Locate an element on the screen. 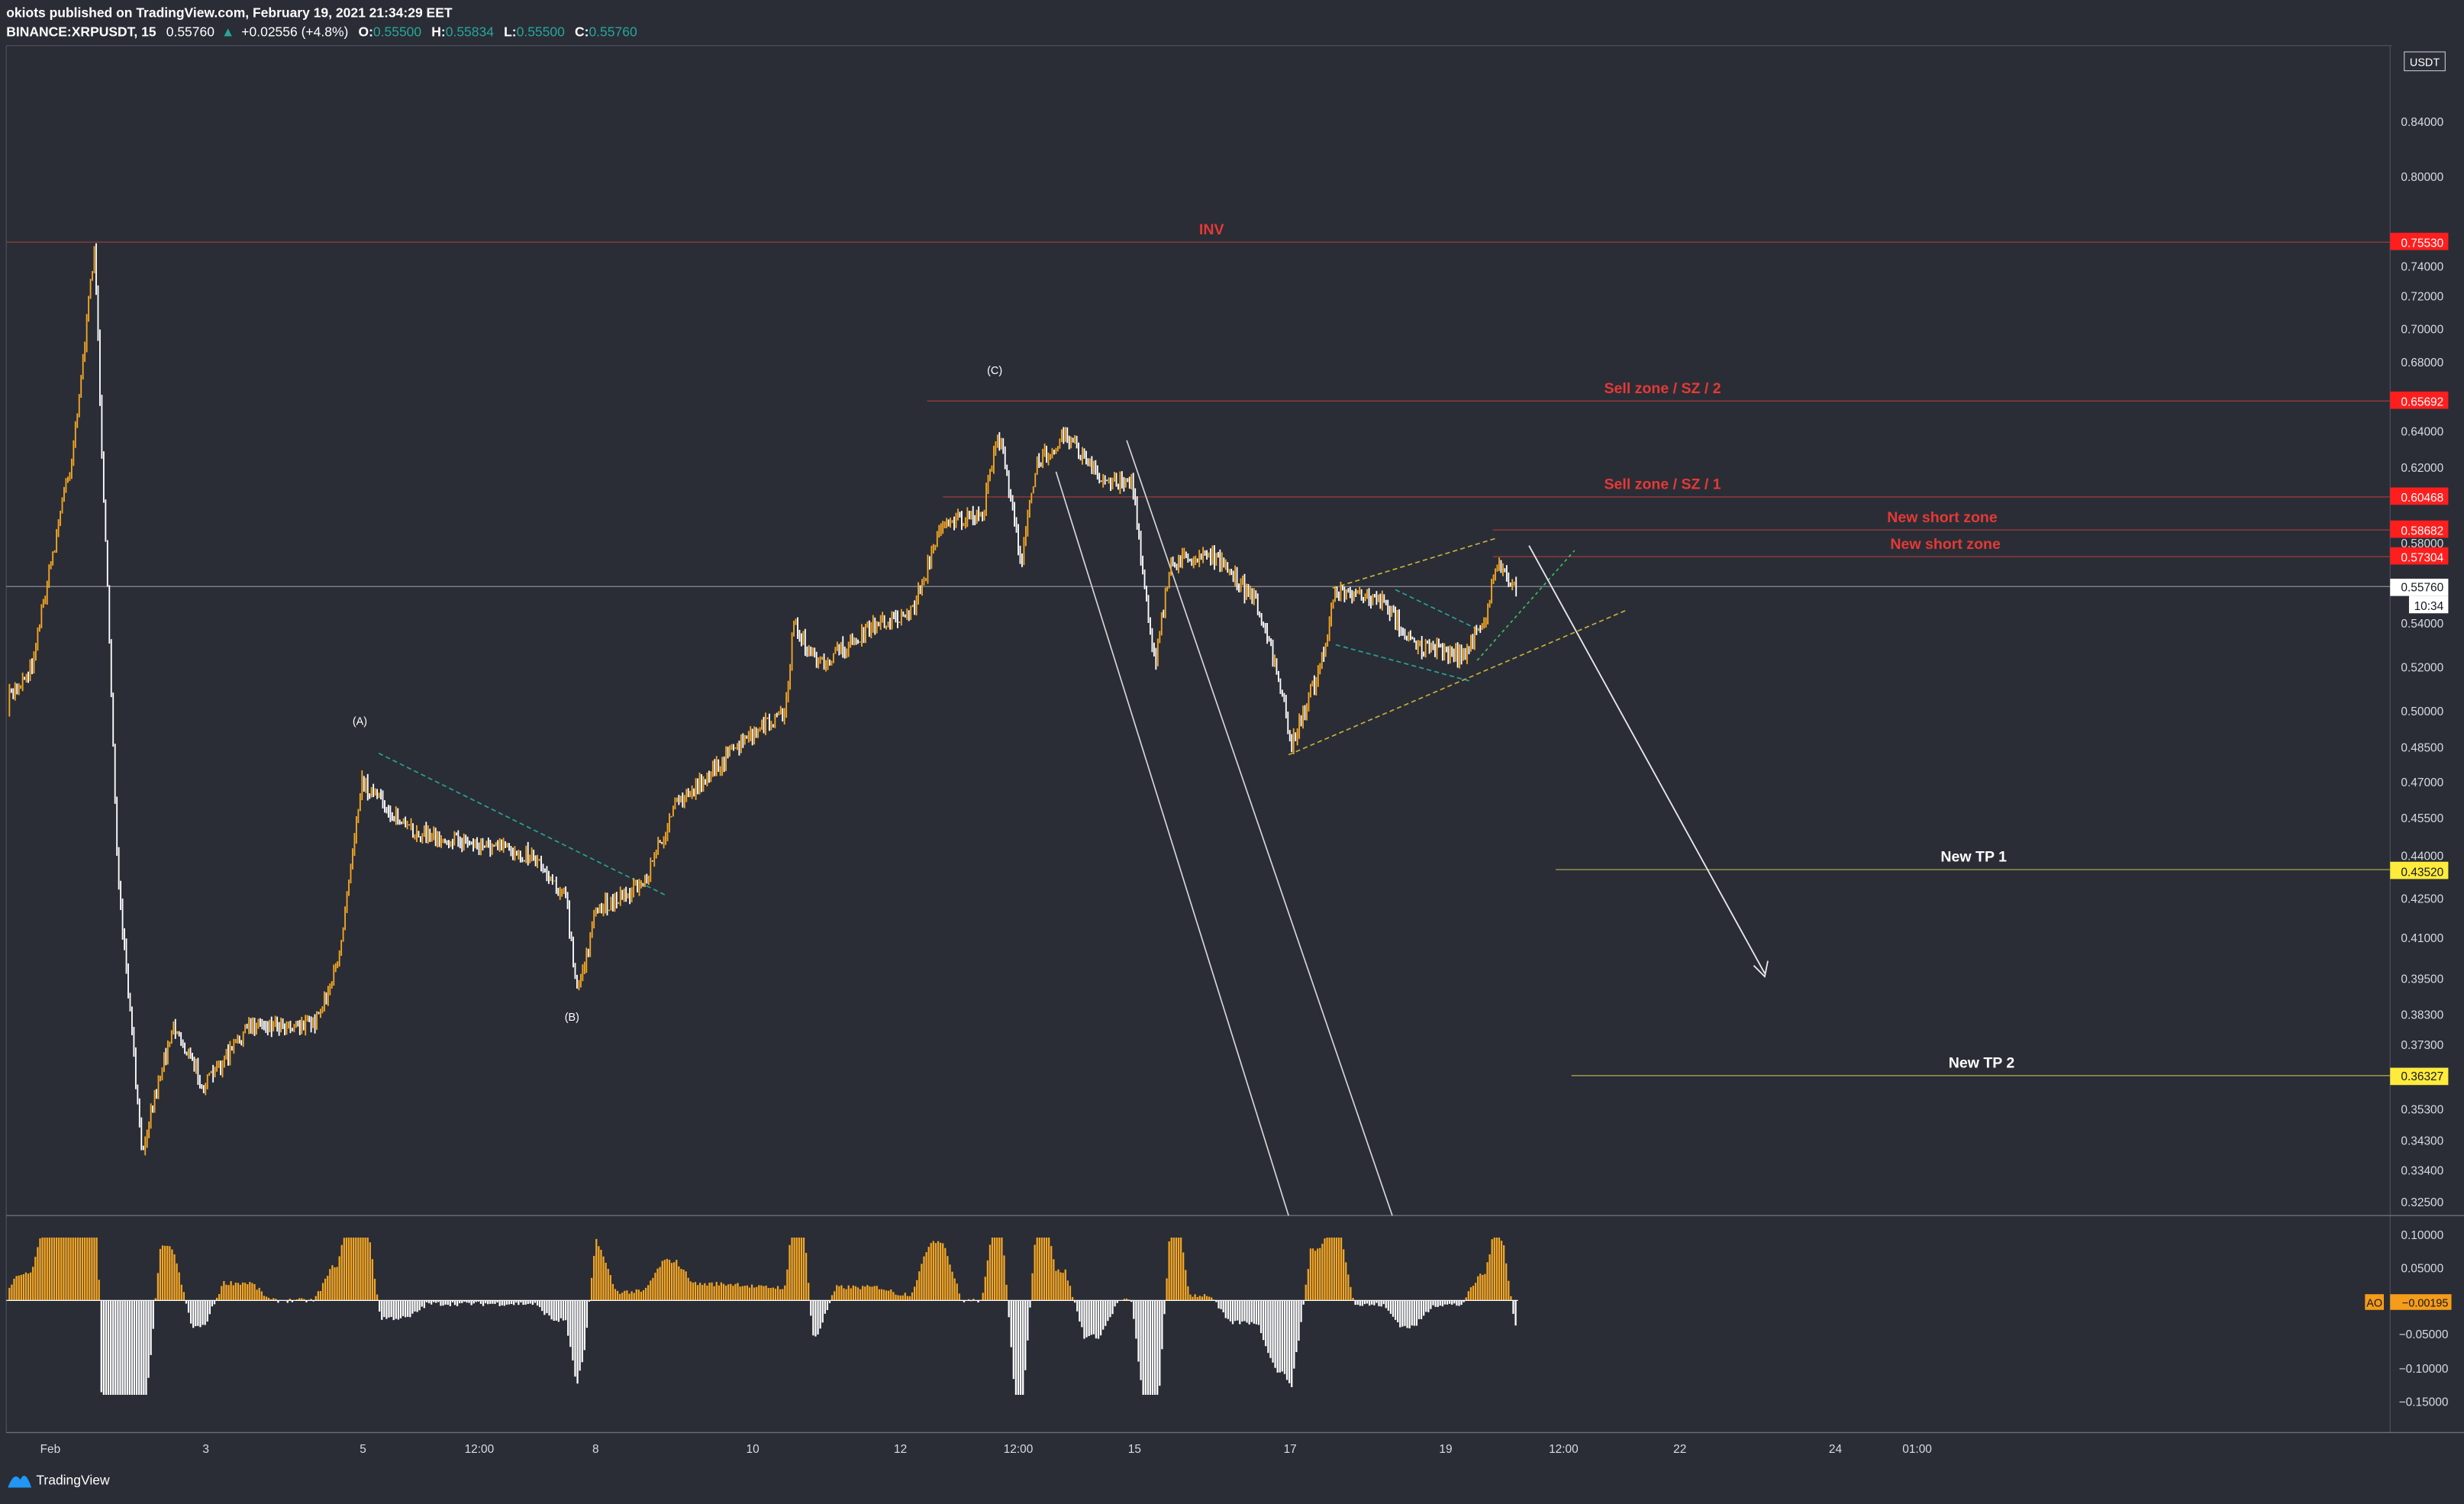 The image size is (2464, 1504). tradingview-brand: TradingView is located at coordinates (59, 1480).